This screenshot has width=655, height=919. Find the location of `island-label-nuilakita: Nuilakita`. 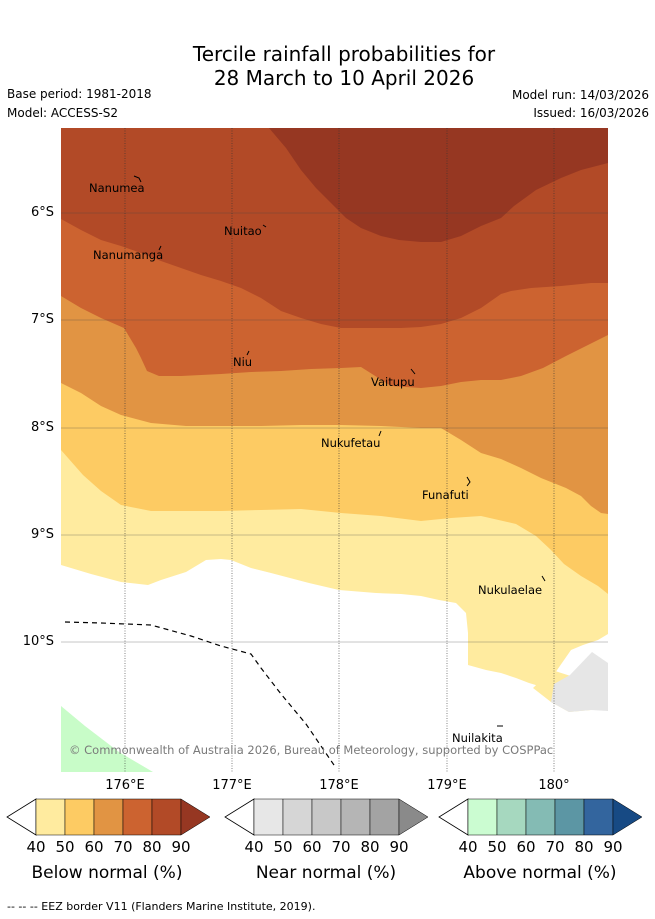

island-label-nuilakita: Nuilakita is located at coordinates (477, 738).